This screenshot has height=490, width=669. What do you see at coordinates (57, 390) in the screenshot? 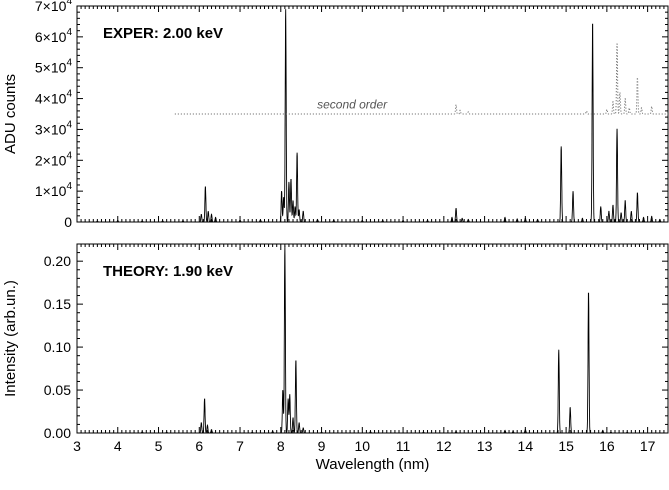
I see `y-tick-label: 0.05` at bounding box center [57, 390].